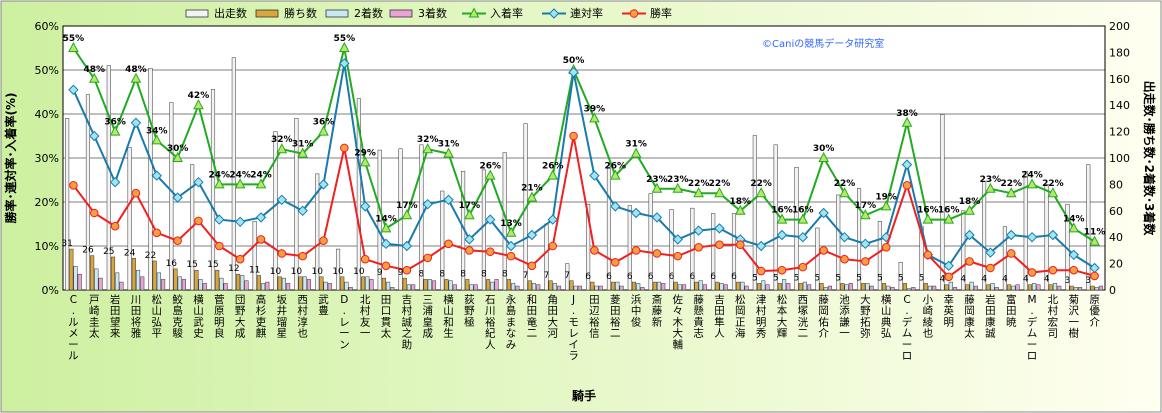 The width and height of the screenshot is (1162, 413). Describe the element at coordinates (1053, 317) in the screenshot. I see `category-label: 北村宏司` at that location.